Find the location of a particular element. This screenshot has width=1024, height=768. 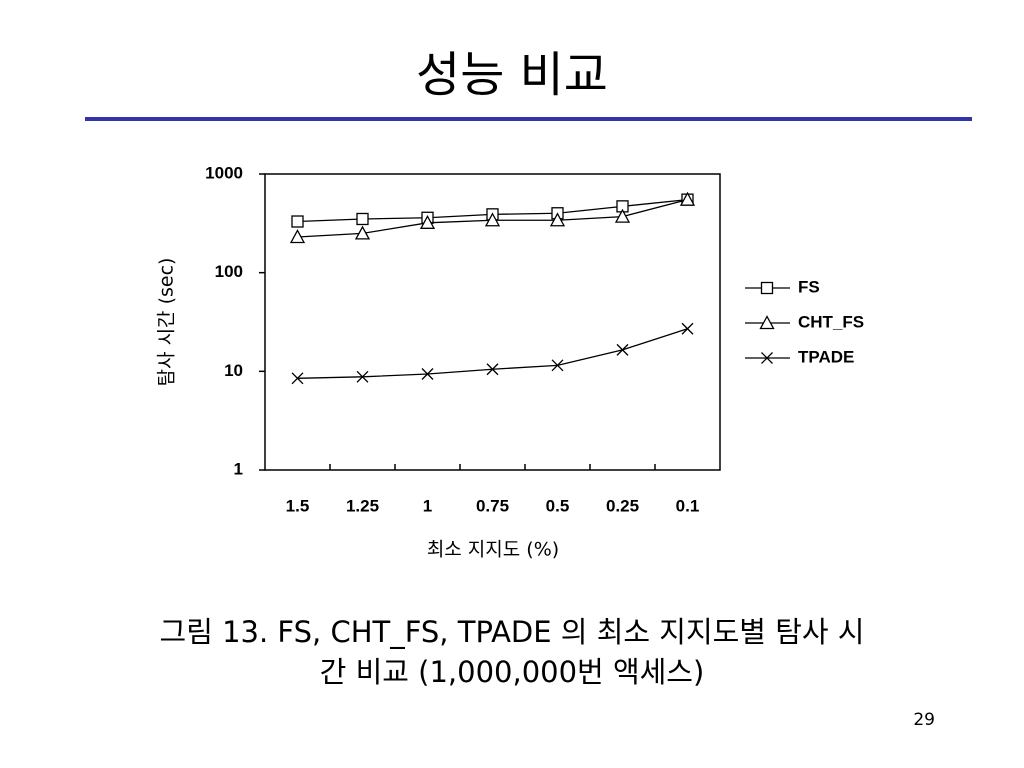

x-tick-label: 1.25 is located at coordinates (362, 505).